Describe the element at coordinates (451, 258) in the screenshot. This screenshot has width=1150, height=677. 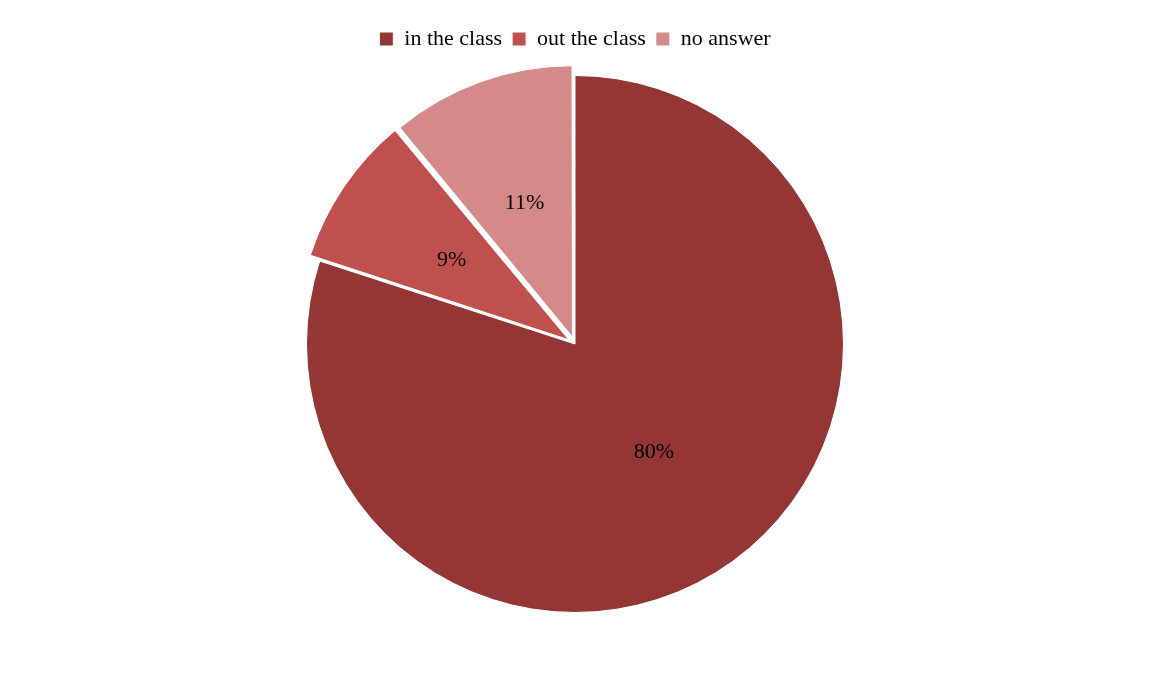
I see `data-label: 9%` at that location.